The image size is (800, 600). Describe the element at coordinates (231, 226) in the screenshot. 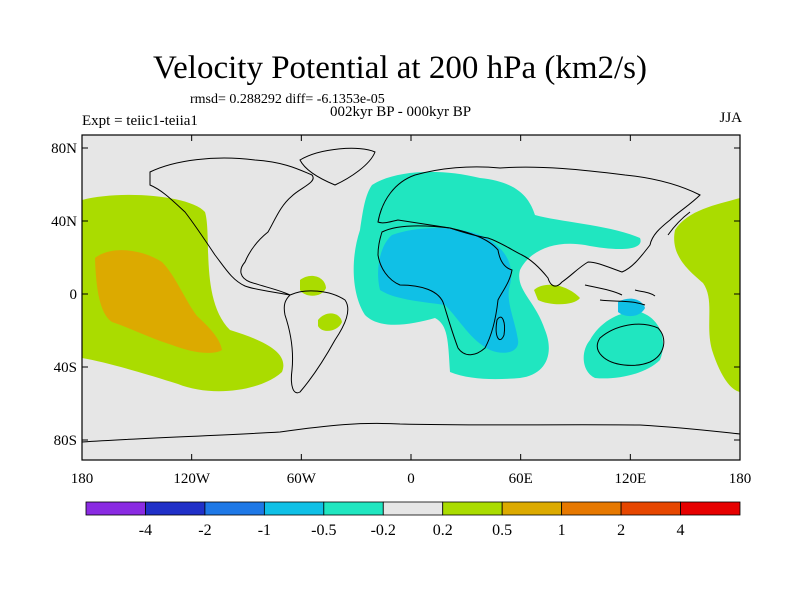

I see `coastline-north-america` at that location.